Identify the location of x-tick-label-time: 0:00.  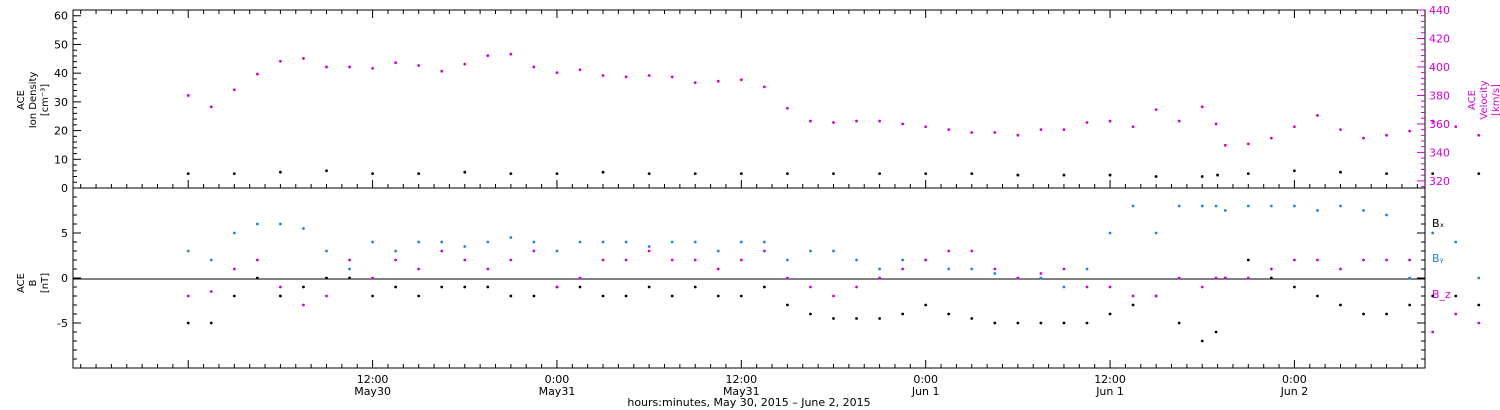
(925, 379).